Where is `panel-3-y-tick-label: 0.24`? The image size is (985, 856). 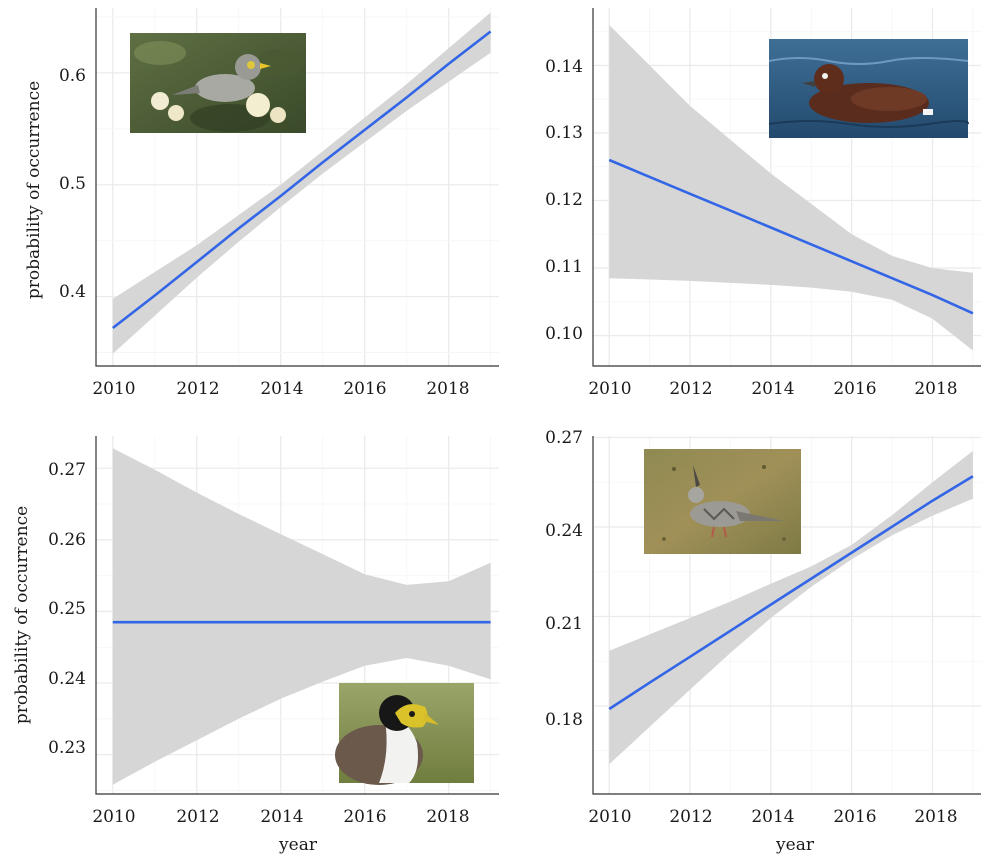 panel-3-y-tick-label: 0.24 is located at coordinates (67, 679).